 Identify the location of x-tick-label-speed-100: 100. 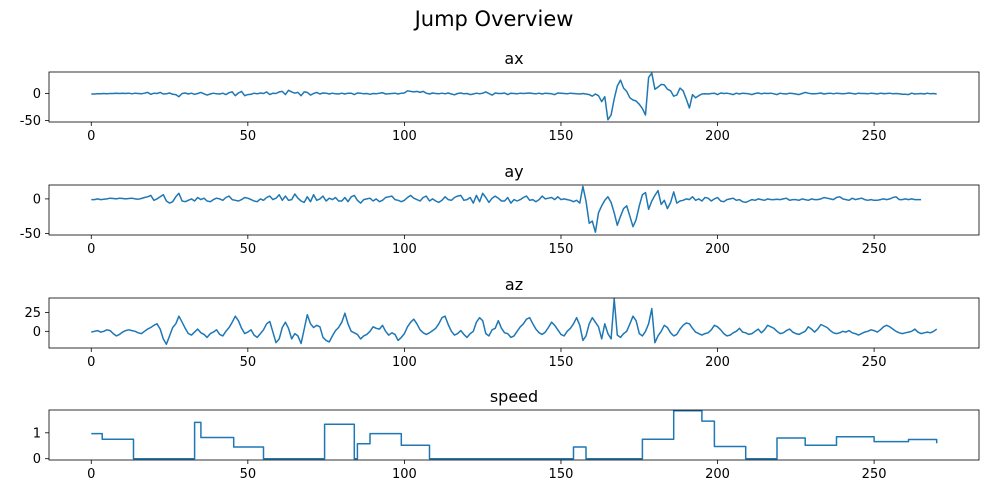
(404, 474).